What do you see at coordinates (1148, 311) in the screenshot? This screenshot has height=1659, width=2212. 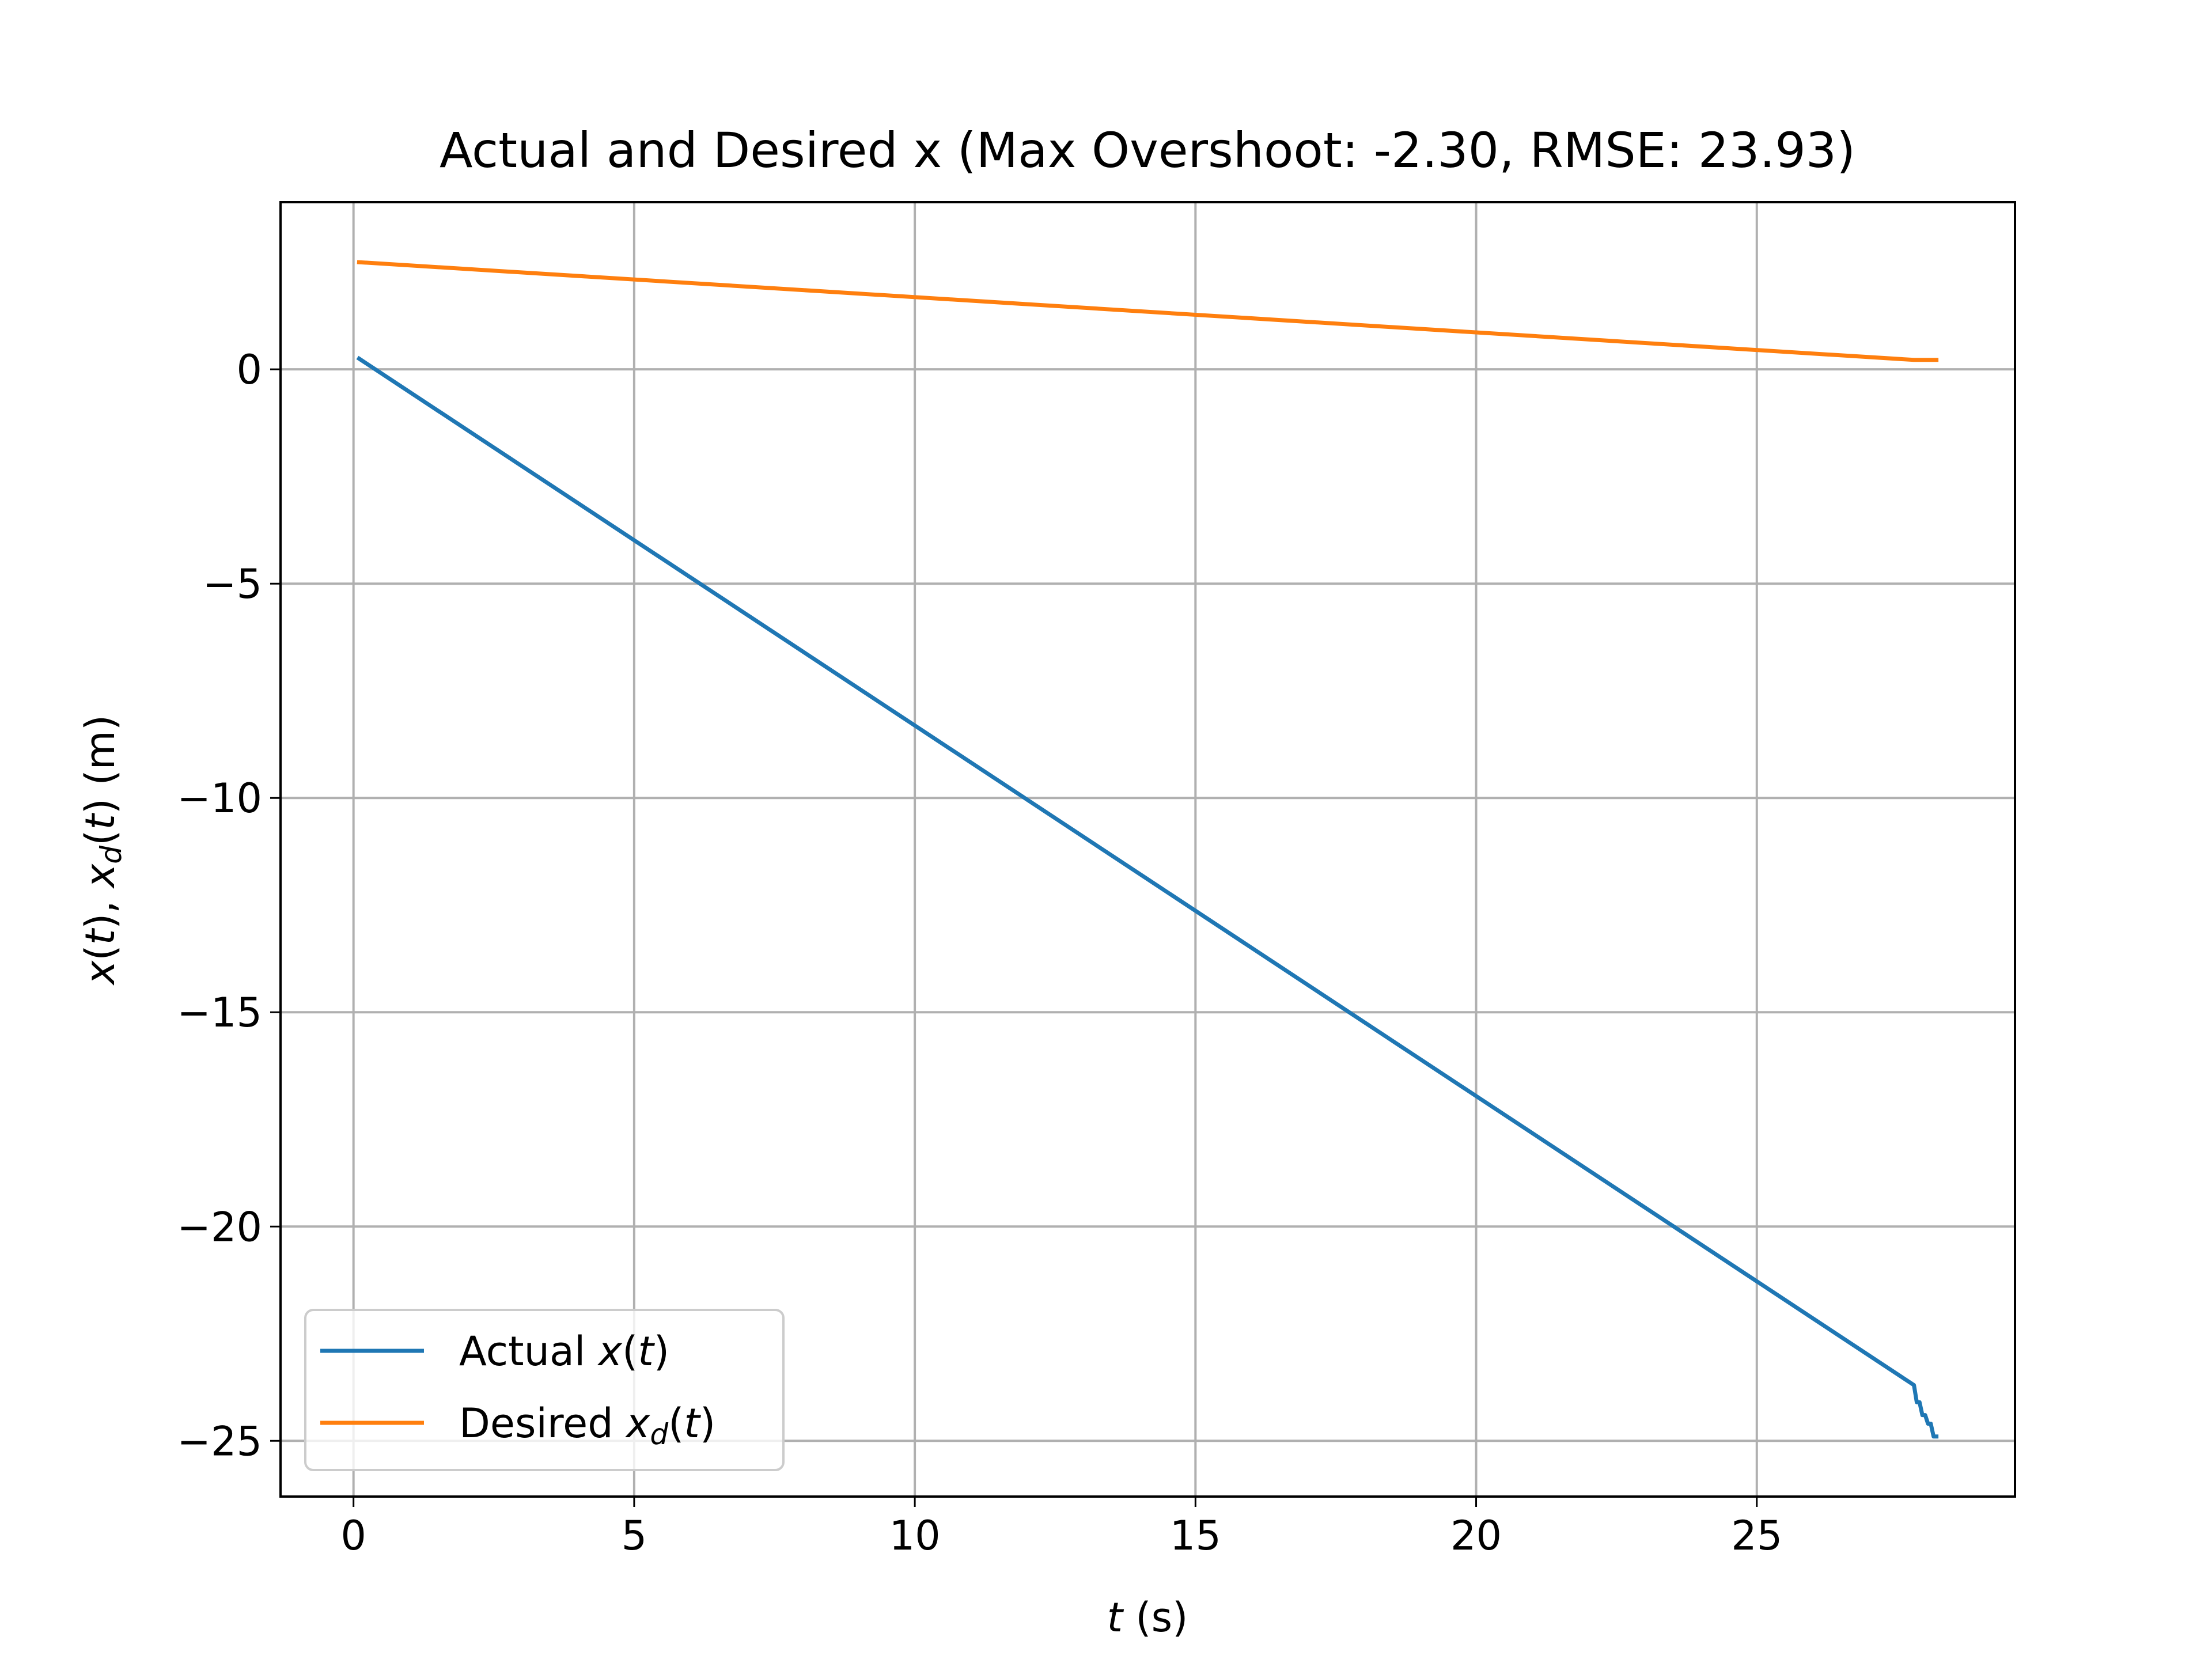 I see `series-line-desired` at bounding box center [1148, 311].